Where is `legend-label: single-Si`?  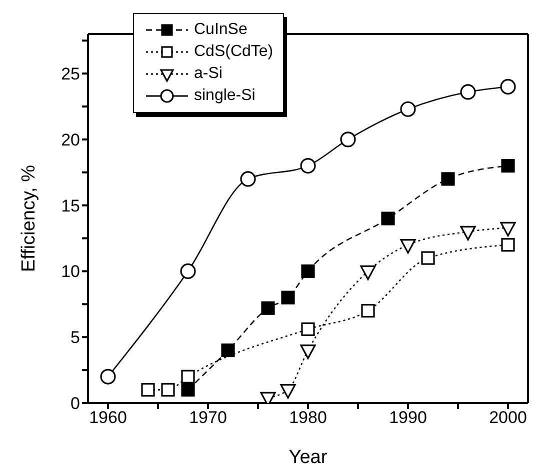 legend-label: single-Si is located at coordinates (225, 96).